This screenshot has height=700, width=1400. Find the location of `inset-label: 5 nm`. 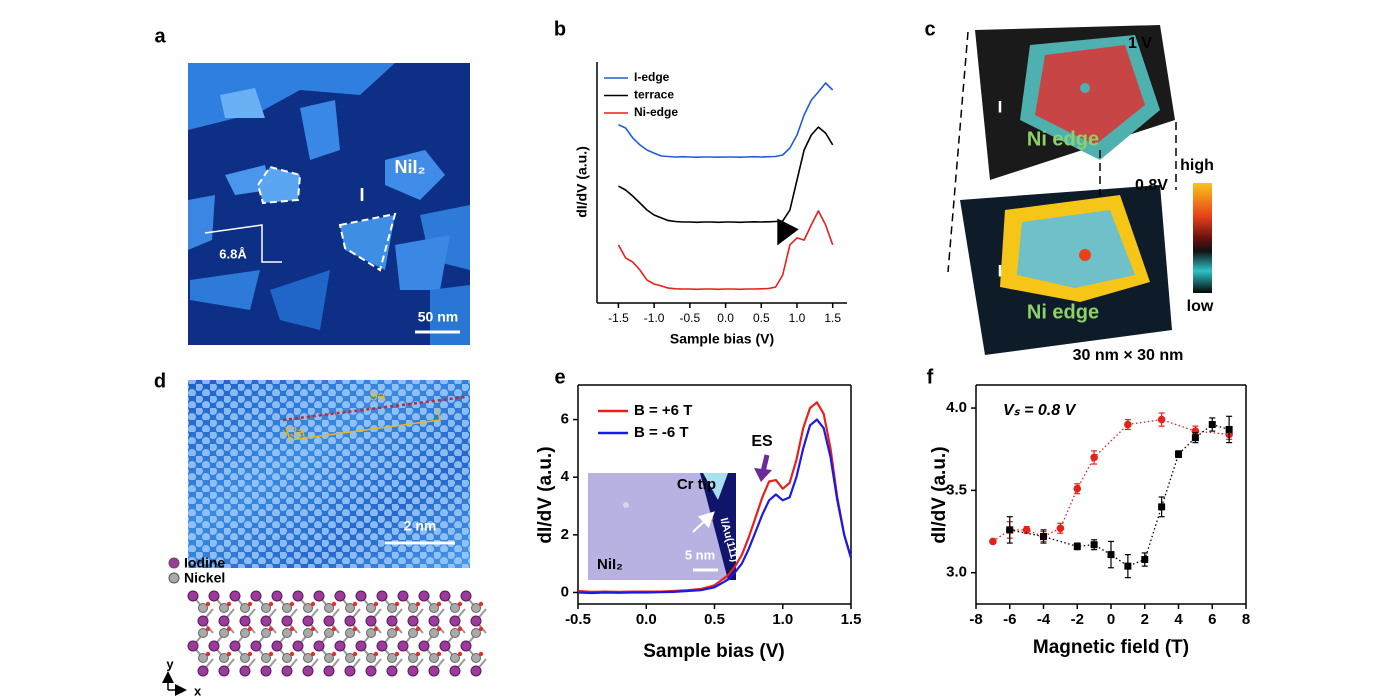

inset-label: 5 nm is located at coordinates (700, 554).